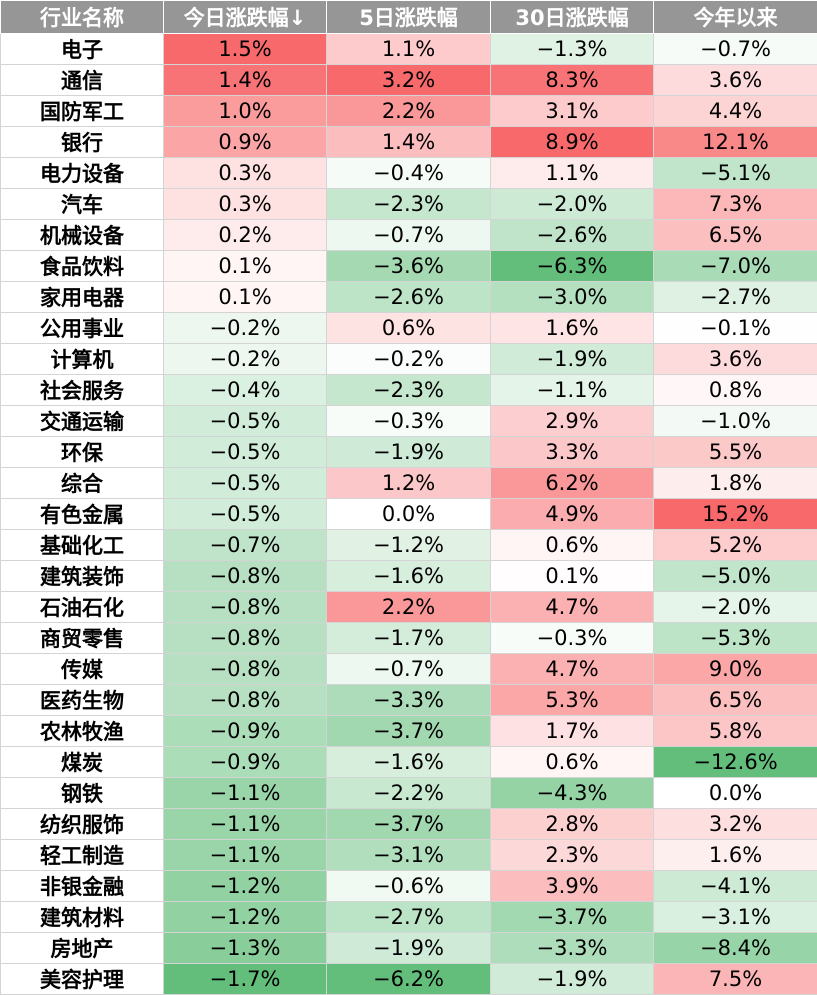 The width and height of the screenshot is (817, 995). I want to click on ytd-change-cell: −2.7%, so click(735, 297).